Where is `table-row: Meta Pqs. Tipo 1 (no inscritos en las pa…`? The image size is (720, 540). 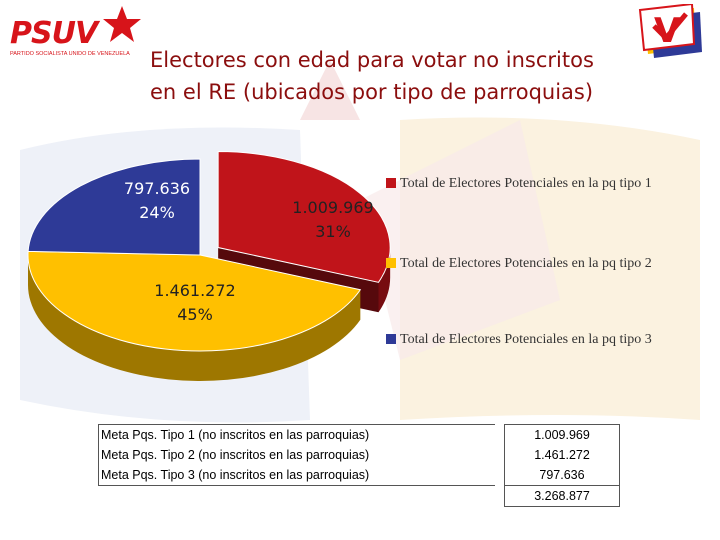 table-row: Meta Pqs. Tipo 1 (no inscritos en las pa… is located at coordinates (359, 434).